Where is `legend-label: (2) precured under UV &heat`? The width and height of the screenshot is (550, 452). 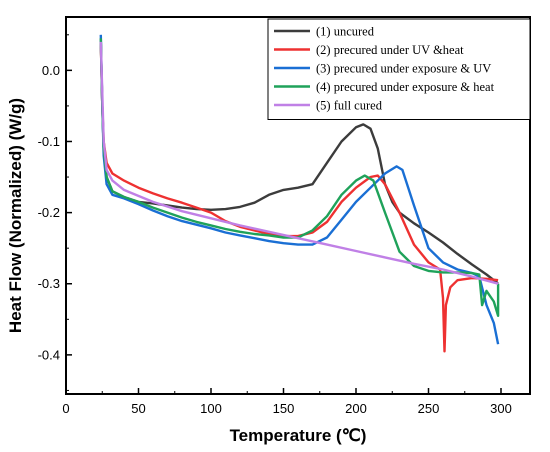
legend-label: (2) precured under UV &heat is located at coordinates (390, 50).